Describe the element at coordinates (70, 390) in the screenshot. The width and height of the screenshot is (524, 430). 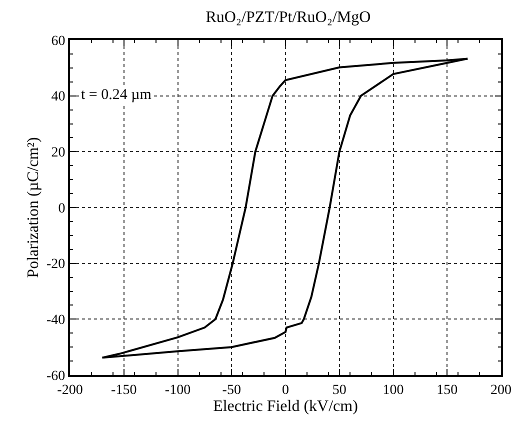
I see `x-tick-label: -200` at that location.